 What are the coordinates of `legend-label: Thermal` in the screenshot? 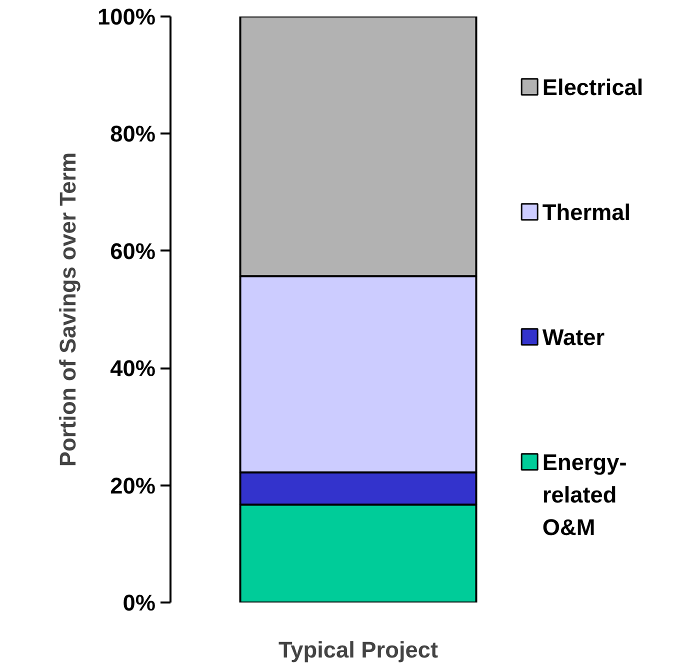 It's located at (586, 211).